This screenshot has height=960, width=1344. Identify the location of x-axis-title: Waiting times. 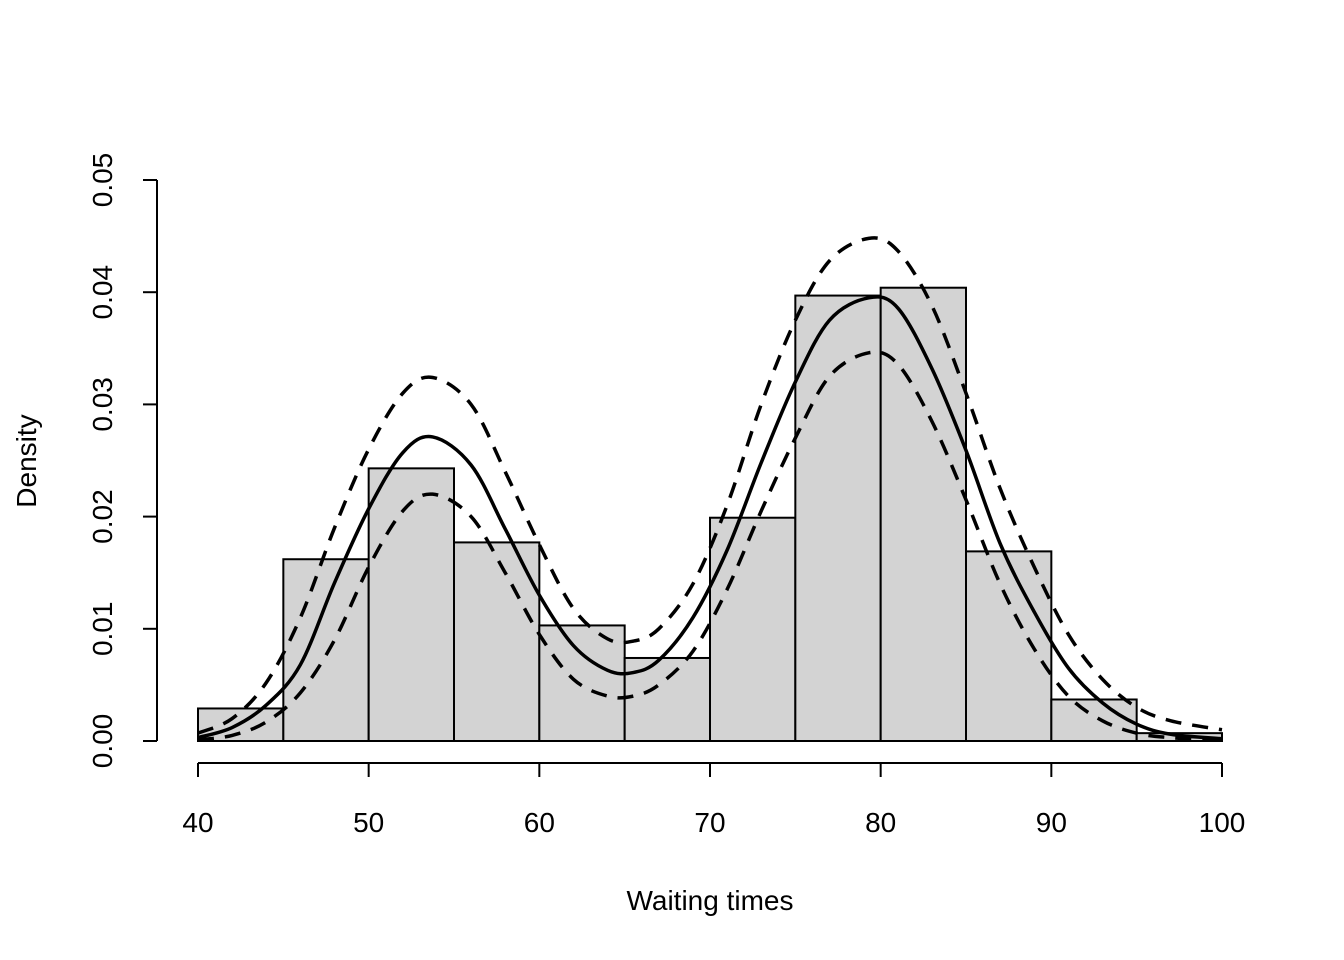
(709, 900).